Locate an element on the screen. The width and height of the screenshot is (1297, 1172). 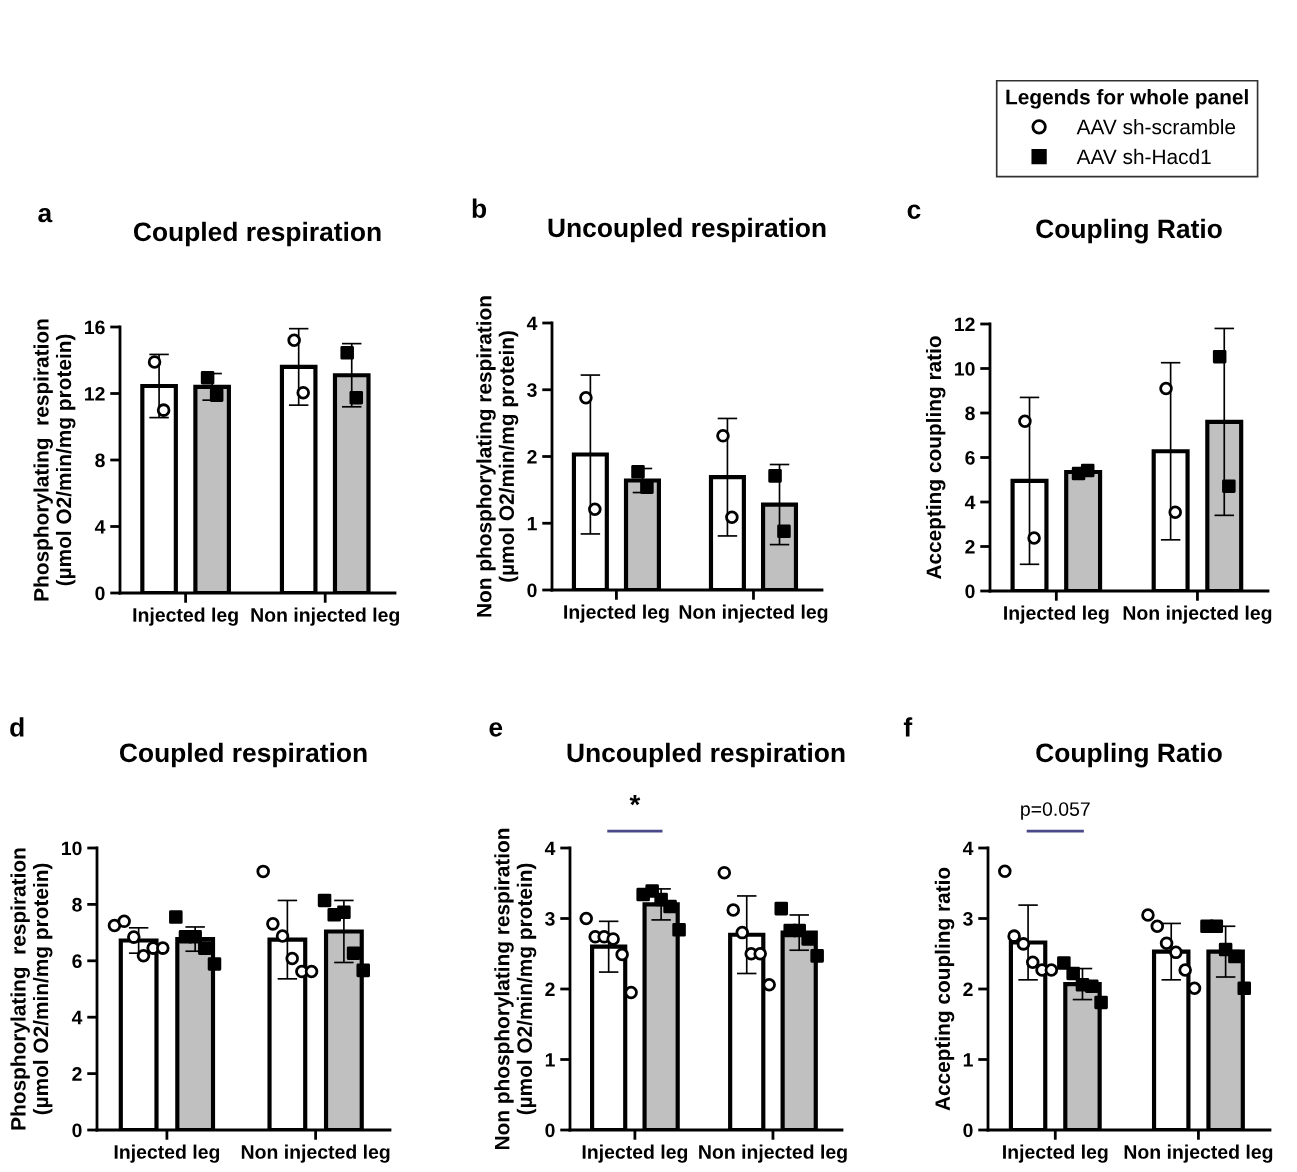
text: p=0.057 is located at coordinates (1055, 811).